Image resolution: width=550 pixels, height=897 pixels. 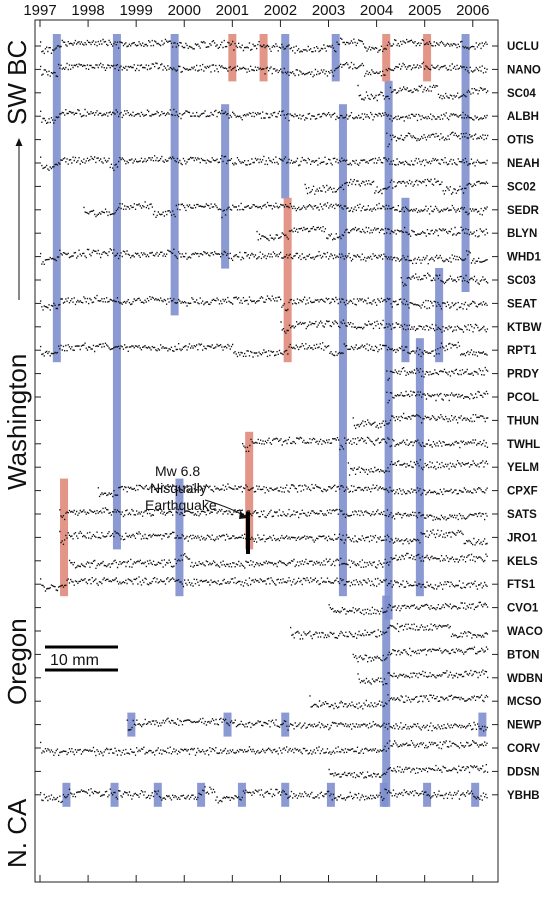 I want to click on annotation-line-3: Earthquake, so click(x=181, y=505).